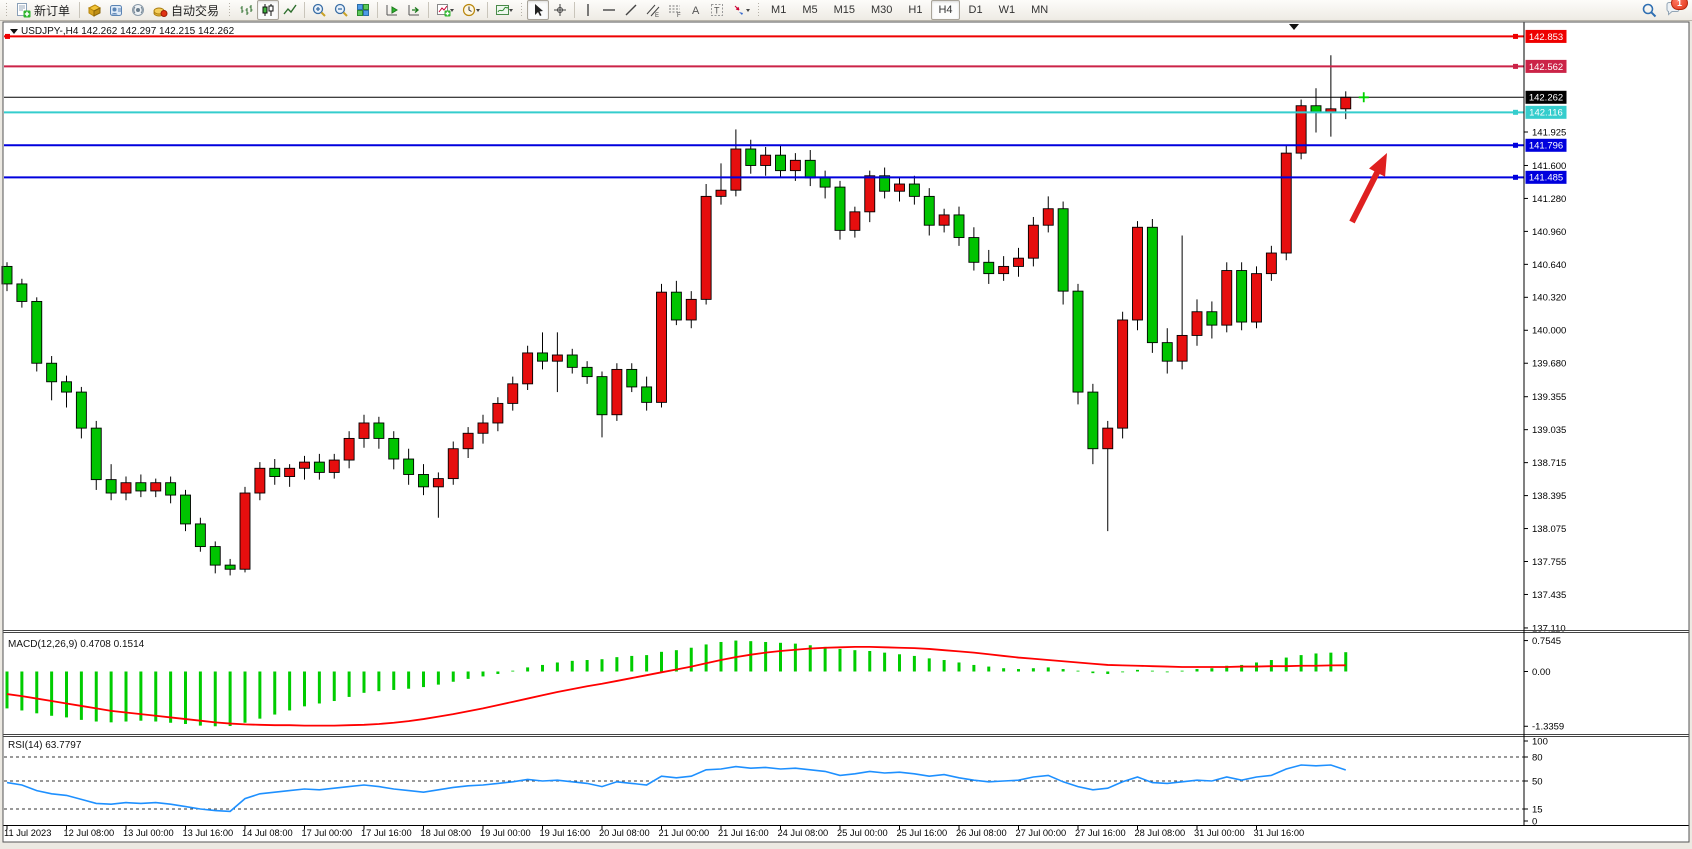  I want to click on date-label: 31 Jul 00:00, so click(1219, 833).